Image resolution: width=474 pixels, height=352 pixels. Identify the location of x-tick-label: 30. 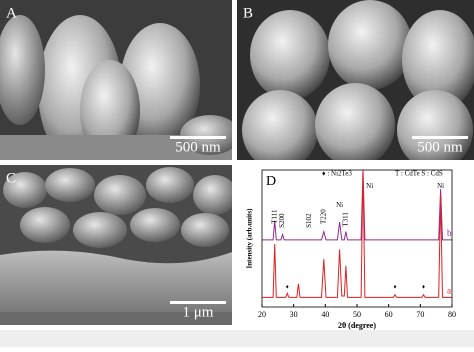
(294, 314).